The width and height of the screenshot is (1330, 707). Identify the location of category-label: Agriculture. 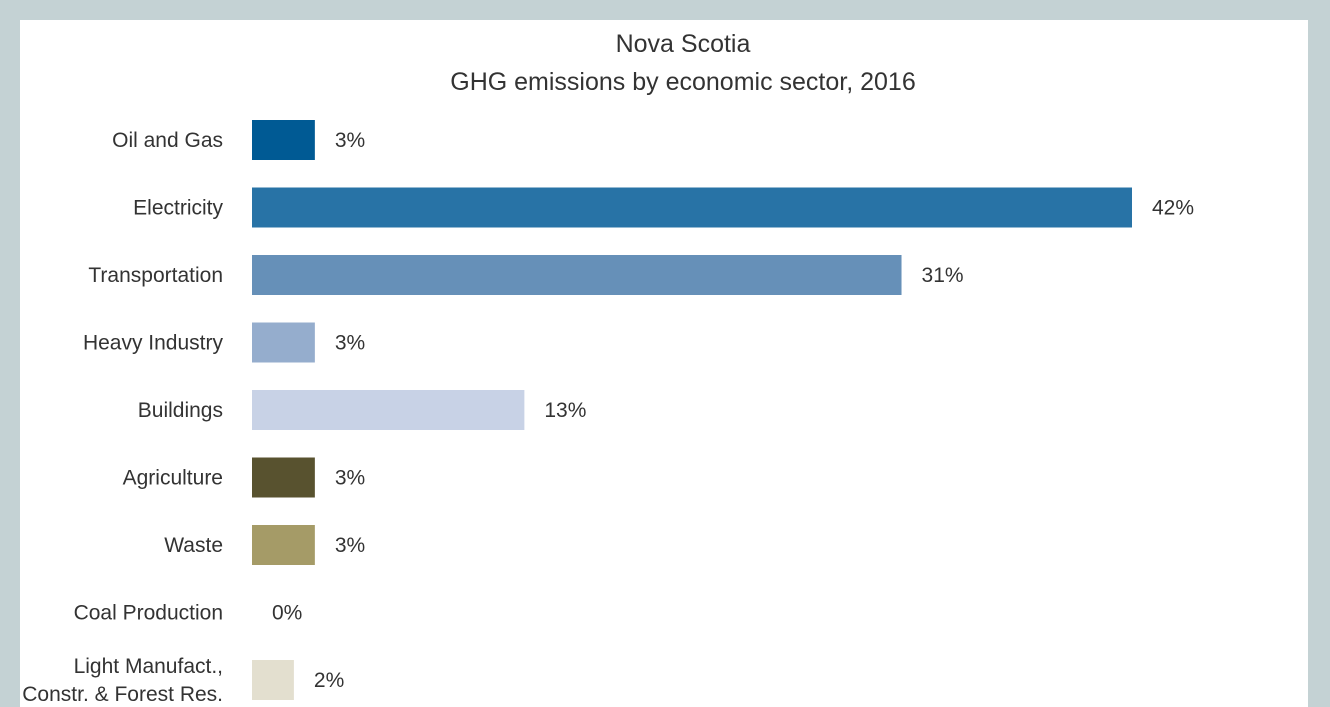
(173, 478).